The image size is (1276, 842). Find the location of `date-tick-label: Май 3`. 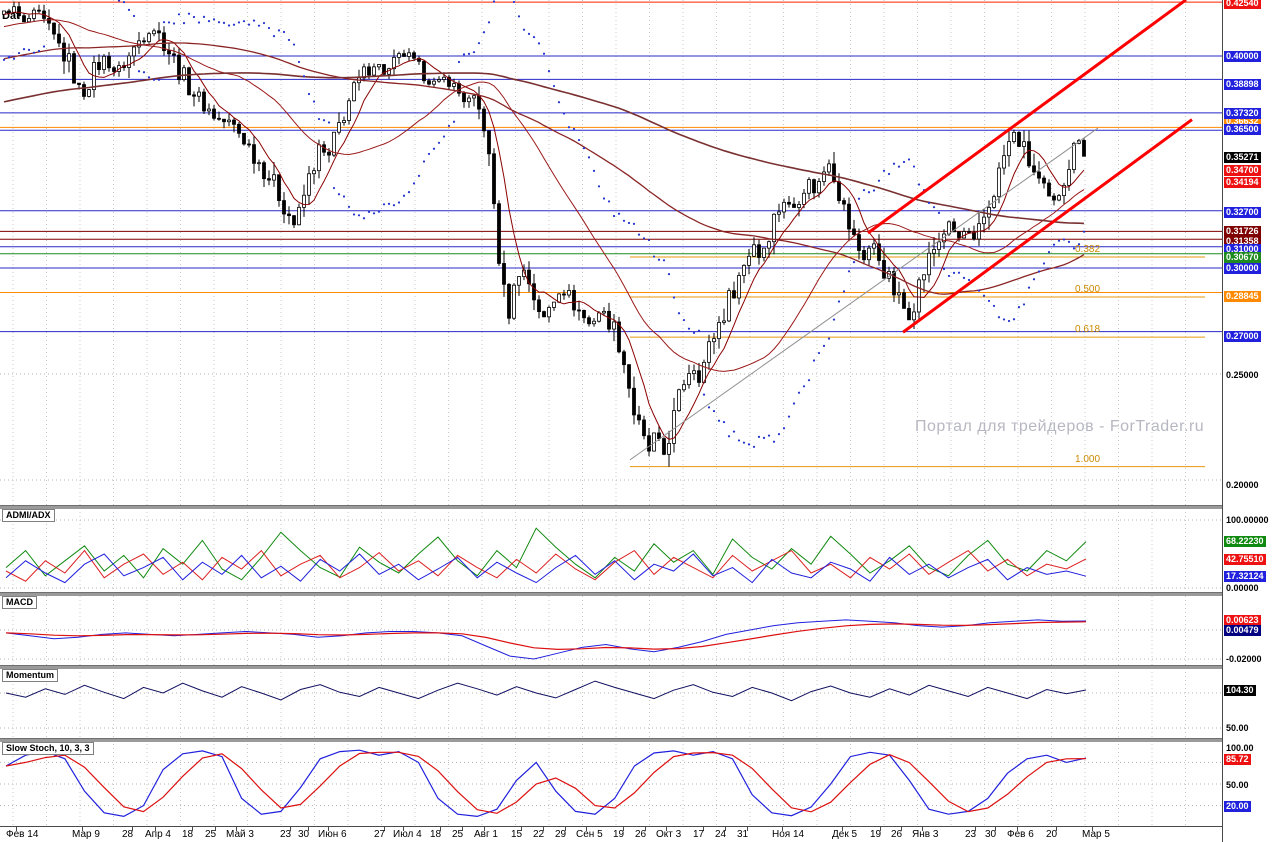

date-tick-label: Май 3 is located at coordinates (240, 834).